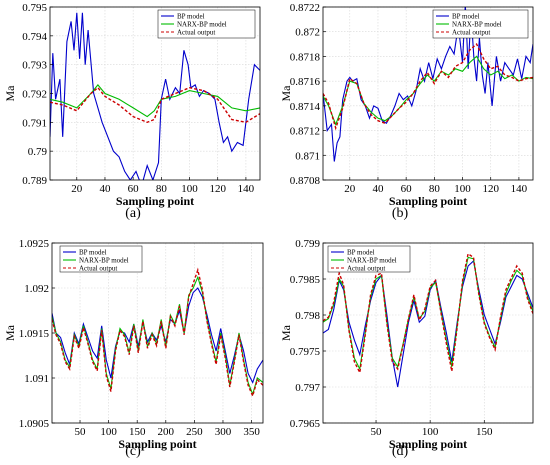 The image size is (550, 465). I want to click on y-tick-label: 0.872, so click(307, 33).